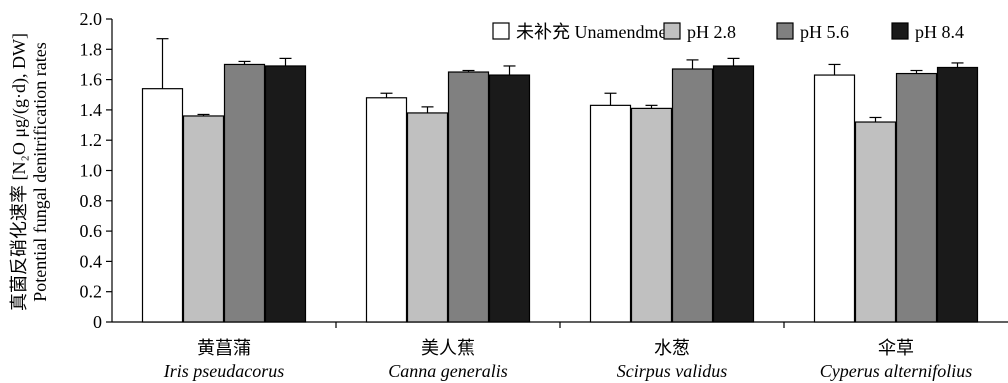 Image resolution: width=1008 pixels, height=383 pixels. Describe the element at coordinates (91, 49) in the screenshot. I see `y-tick-label: 1.8` at that location.